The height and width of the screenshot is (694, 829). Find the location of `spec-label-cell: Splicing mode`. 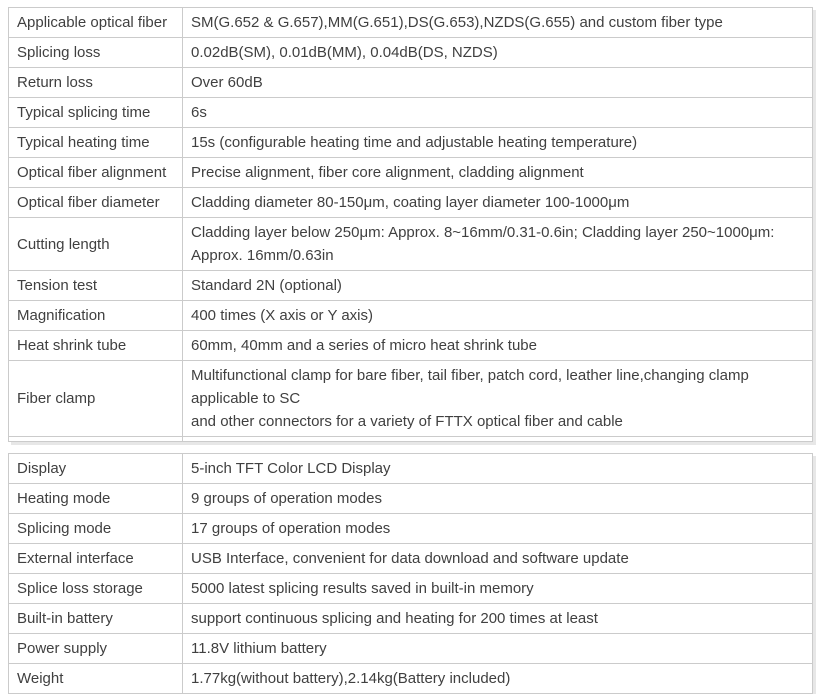

spec-label-cell: Splicing mode is located at coordinates (95, 528).